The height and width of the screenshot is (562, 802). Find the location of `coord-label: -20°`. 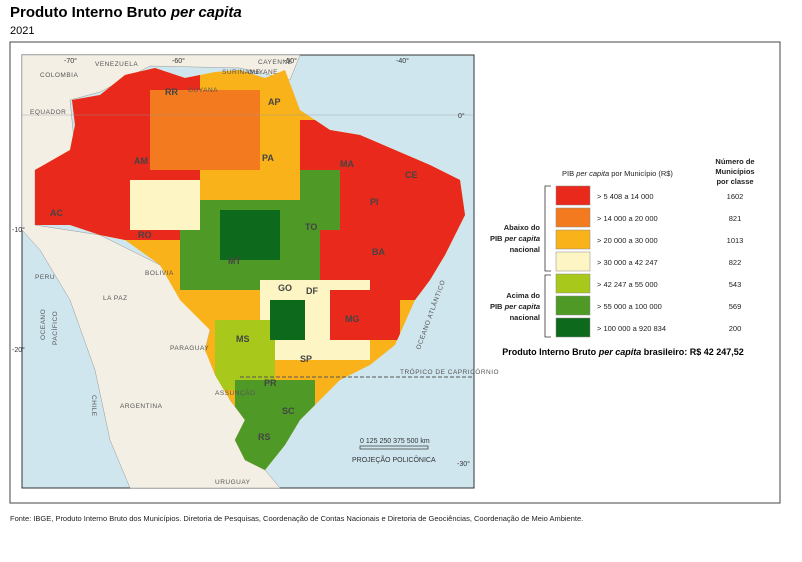

coord-label: -20° is located at coordinates (18, 350).